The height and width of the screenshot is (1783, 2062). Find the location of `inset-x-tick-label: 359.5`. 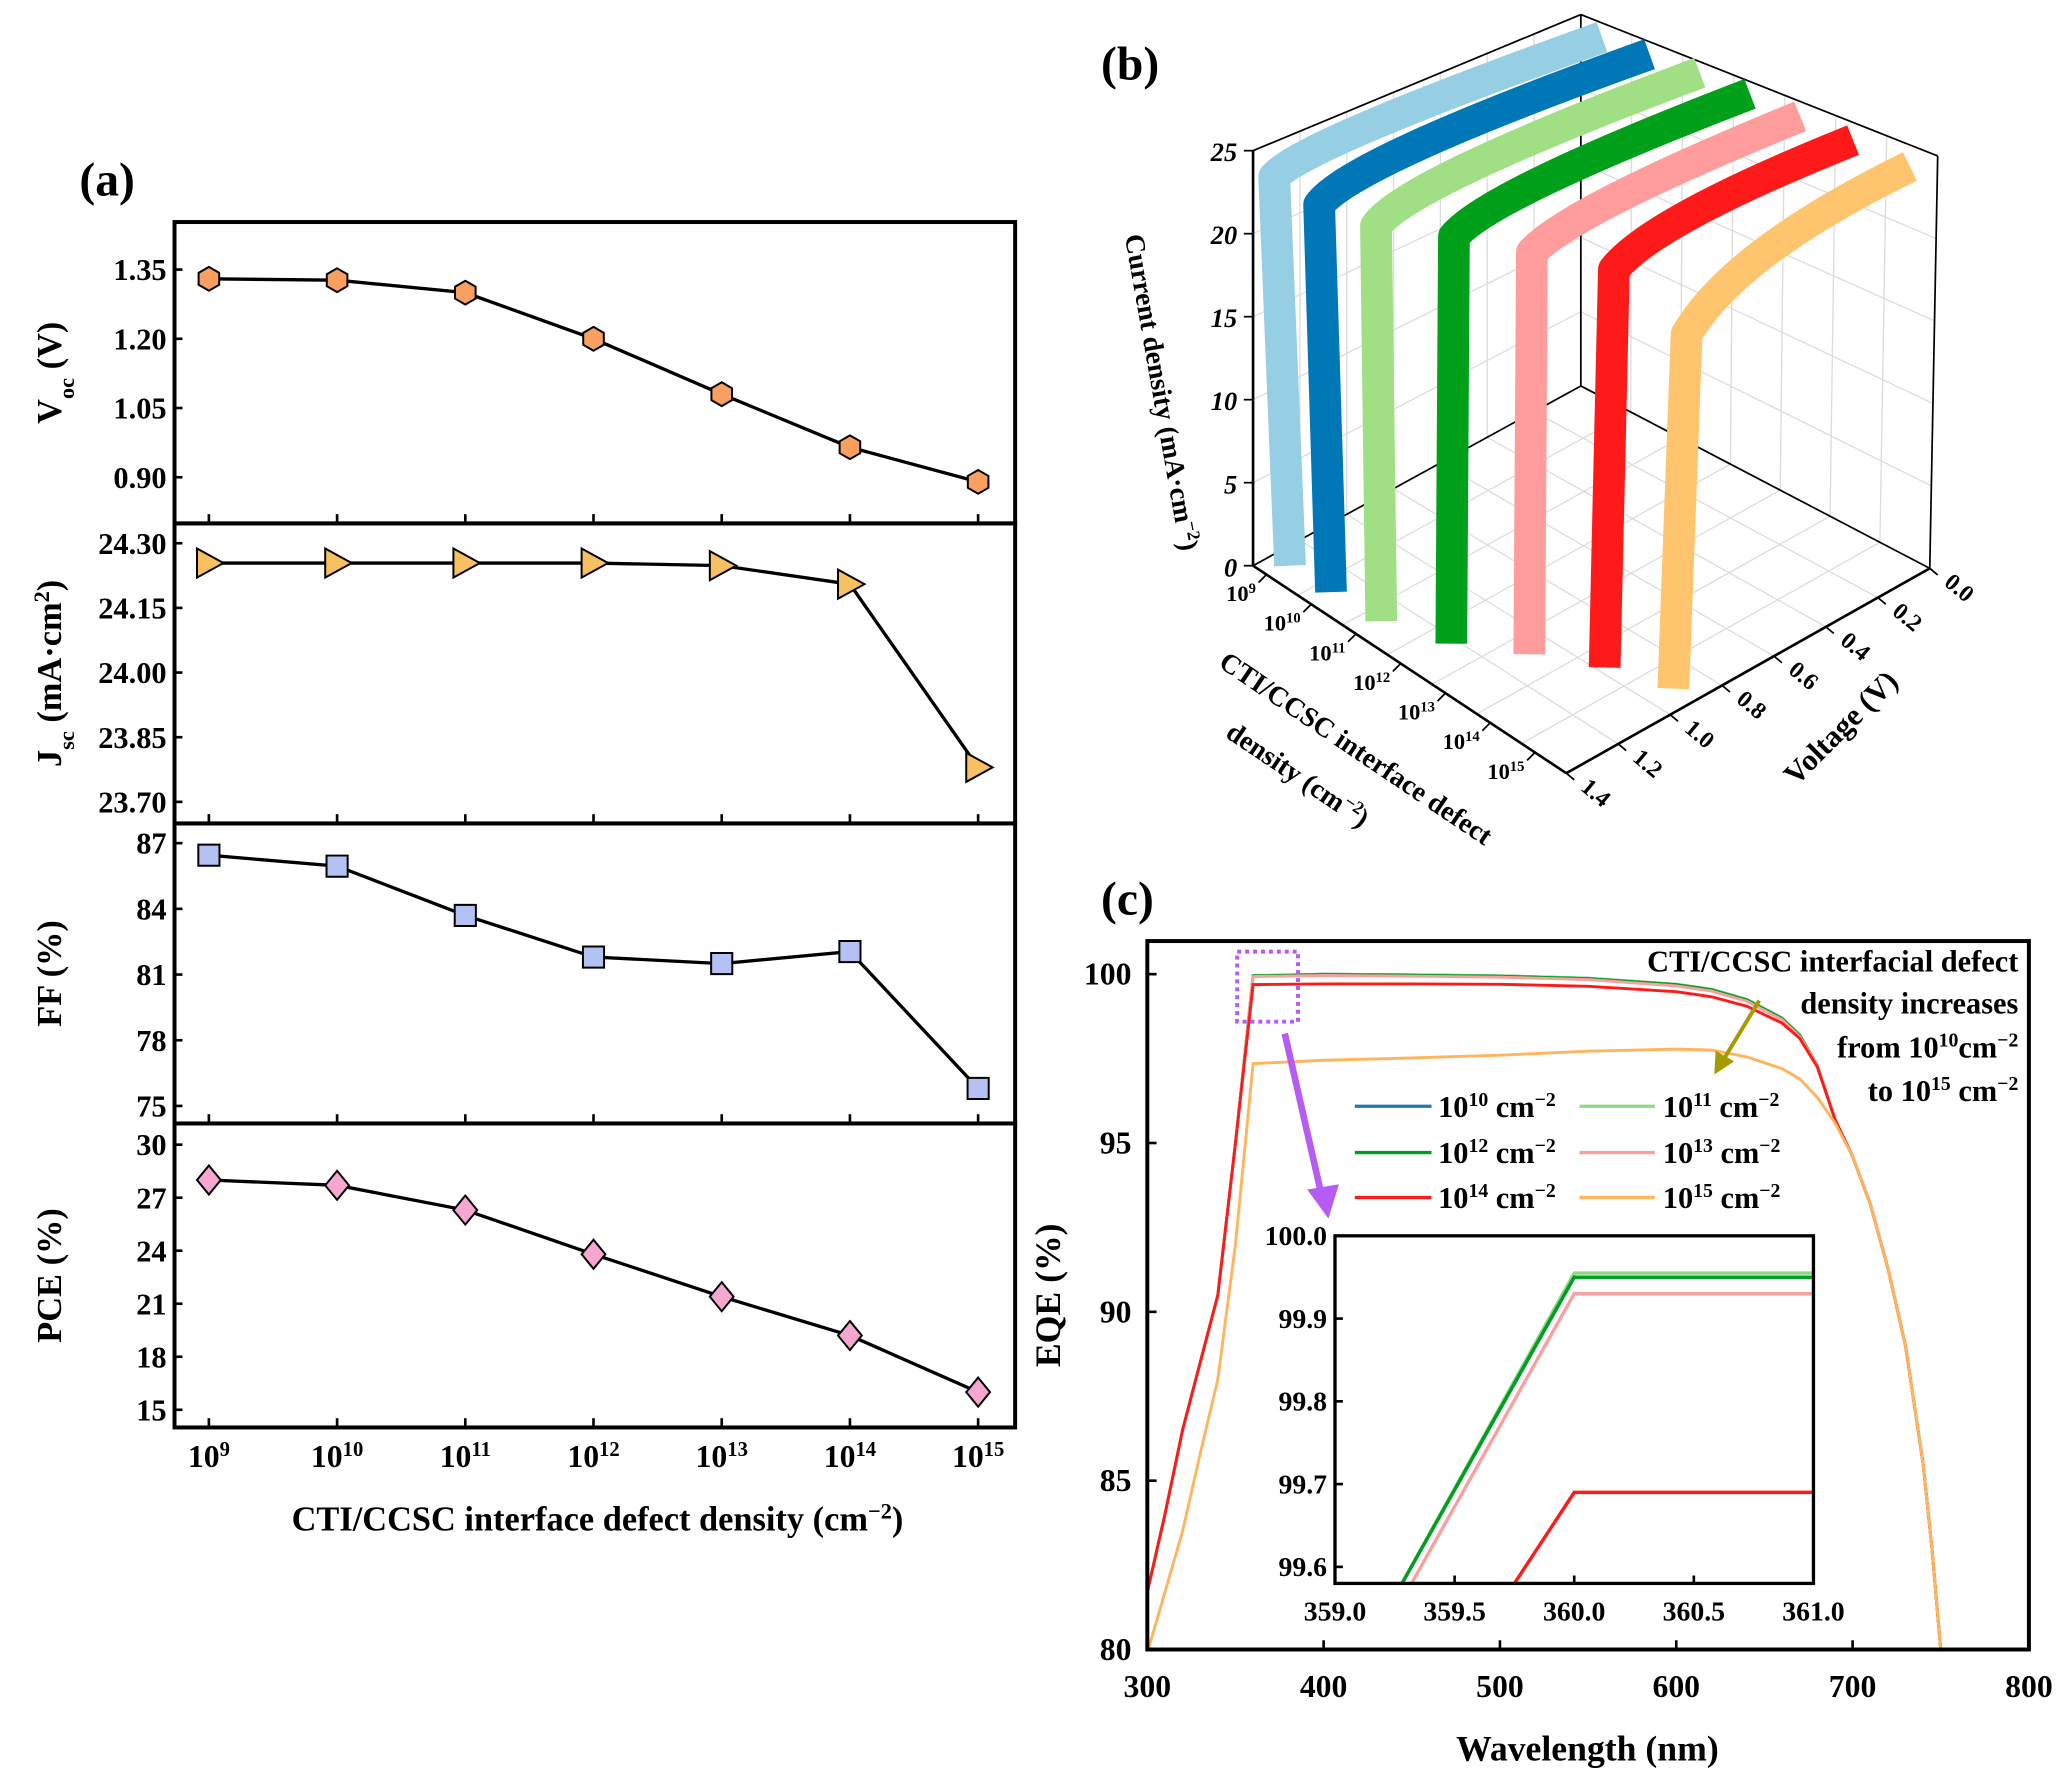

inset-x-tick-label: 359.5 is located at coordinates (1454, 1611).